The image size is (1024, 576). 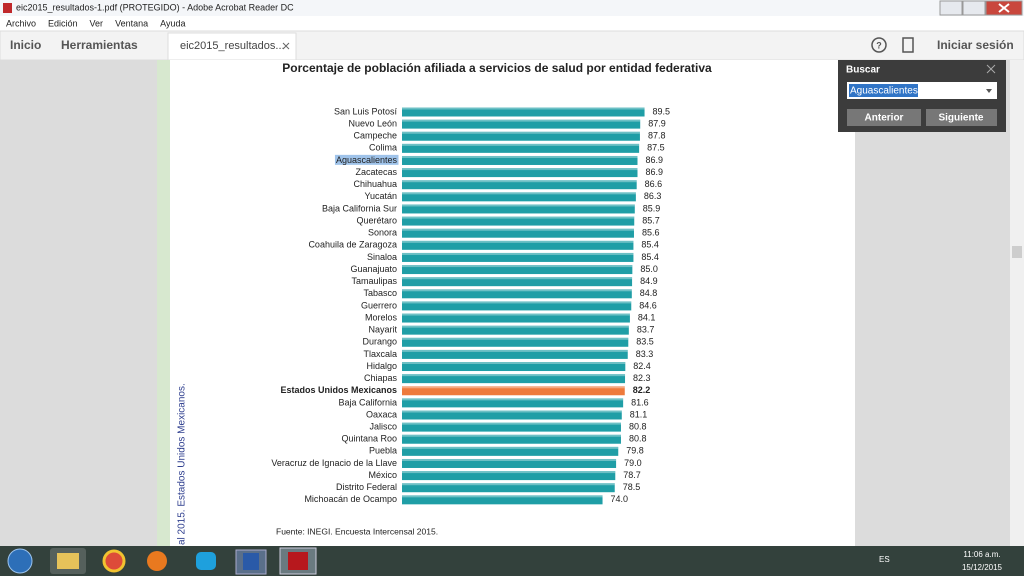 What do you see at coordinates (97, 23) in the screenshot?
I see `menu-item: Ver` at bounding box center [97, 23].